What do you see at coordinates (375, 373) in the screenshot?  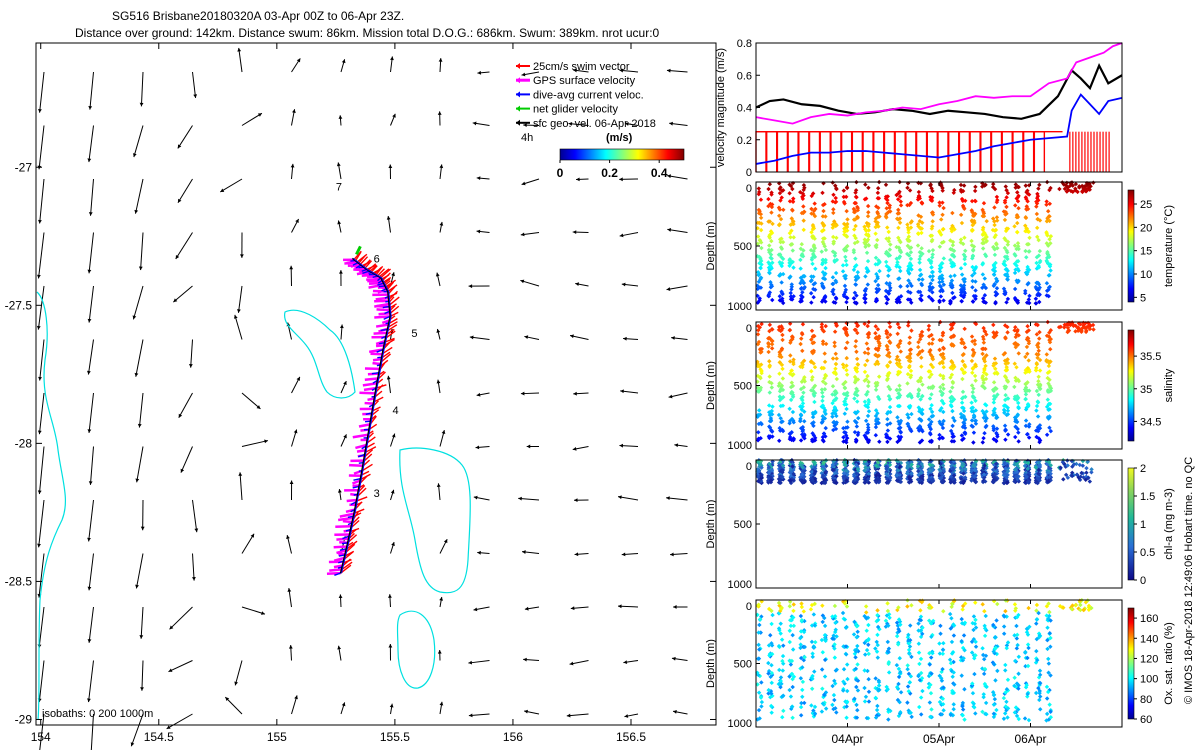 I see `dive-avg-vector` at bounding box center [375, 373].